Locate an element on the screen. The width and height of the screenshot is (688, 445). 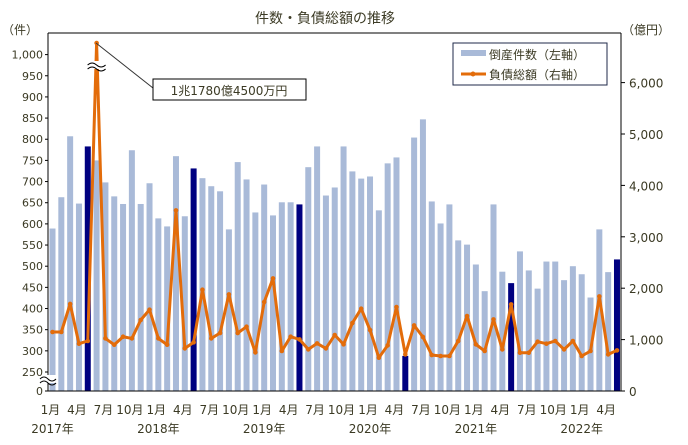
chart-title: 件数・負債総額の推移 is located at coordinates (325, 19).